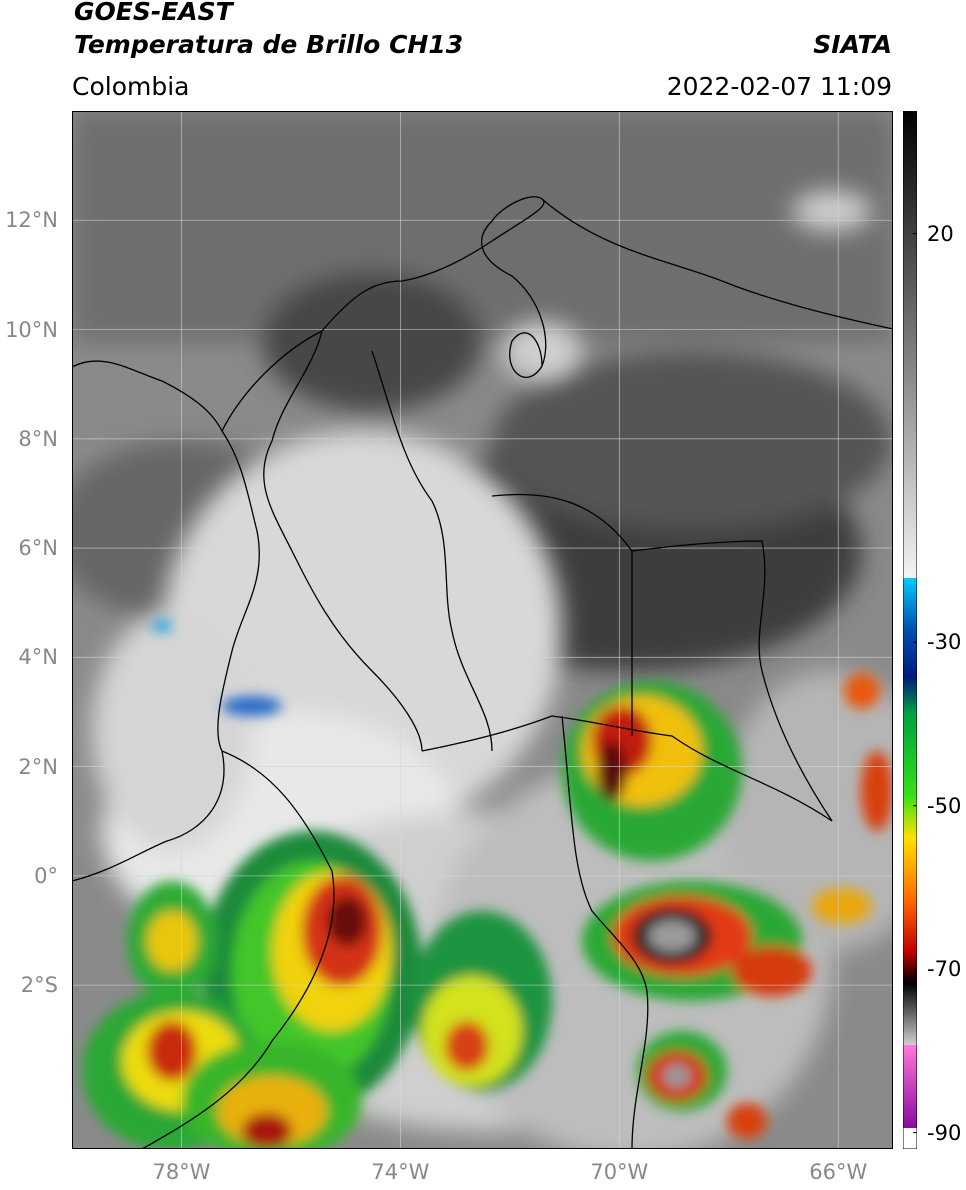 Image resolution: width=966 pixels, height=1190 pixels. Describe the element at coordinates (269, 44) in the screenshot. I see `product-title: Temperatura de Brillo CH13` at that location.